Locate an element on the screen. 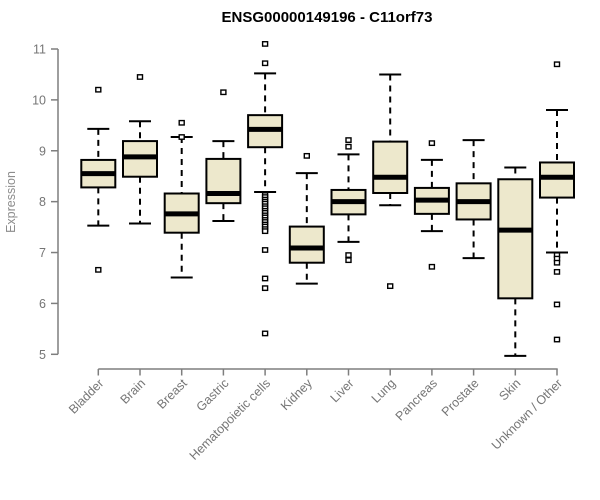 The height and width of the screenshot is (500, 600). y-tick-label: 8 is located at coordinates (42, 202).